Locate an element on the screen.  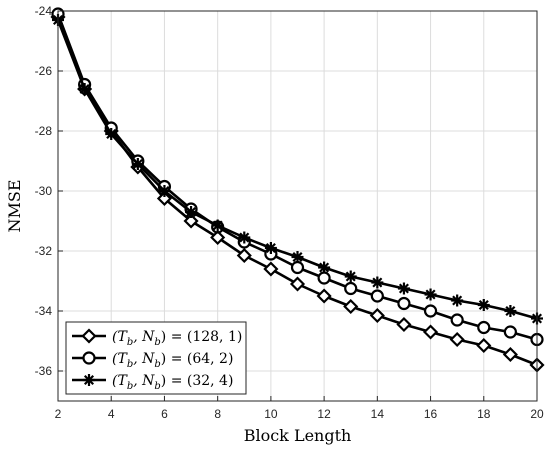
x-axis-label: Block Length is located at coordinates (298, 435).